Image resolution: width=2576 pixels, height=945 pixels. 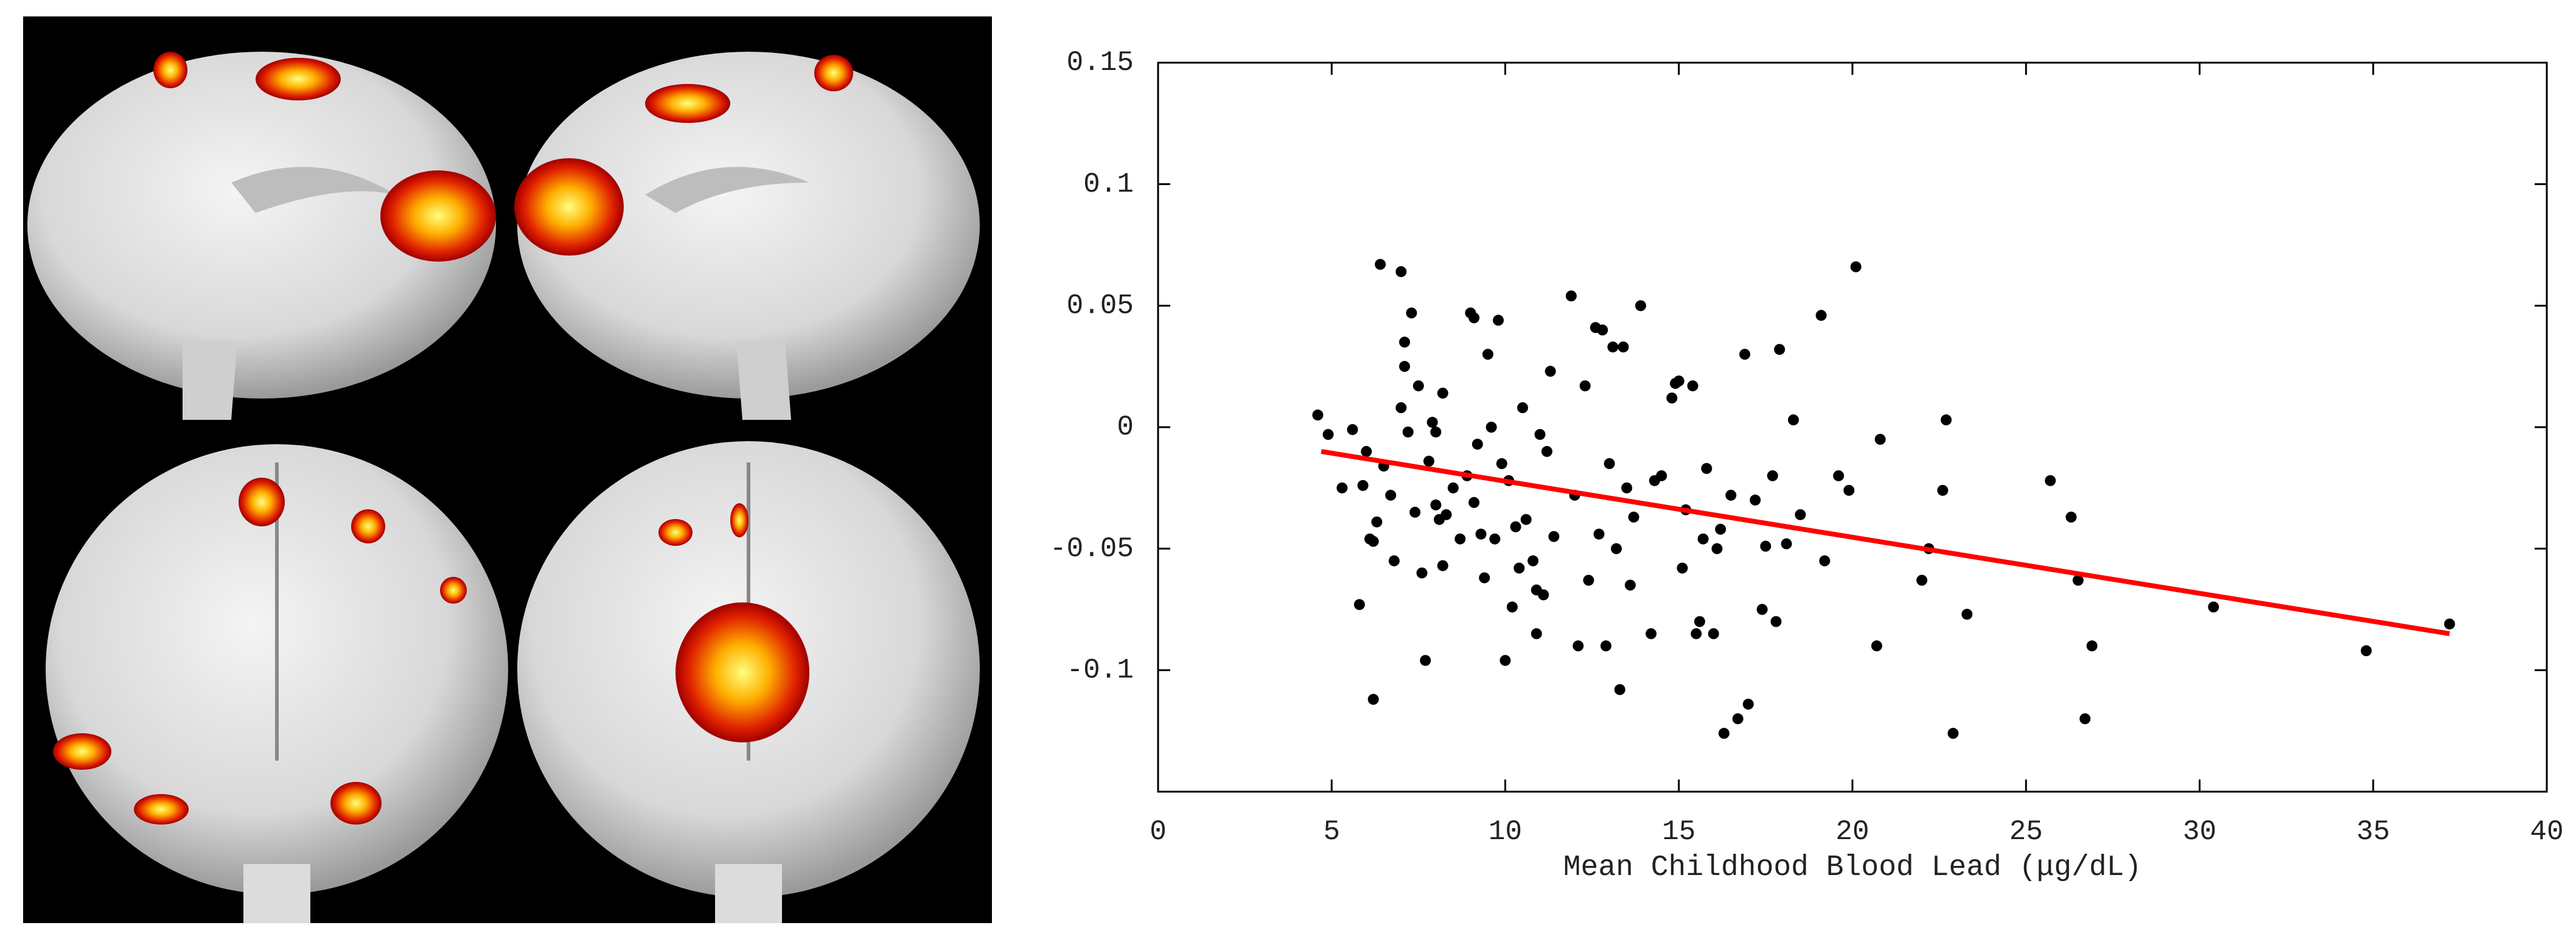 I want to click on x-tick-label: 10, so click(x=1505, y=832).